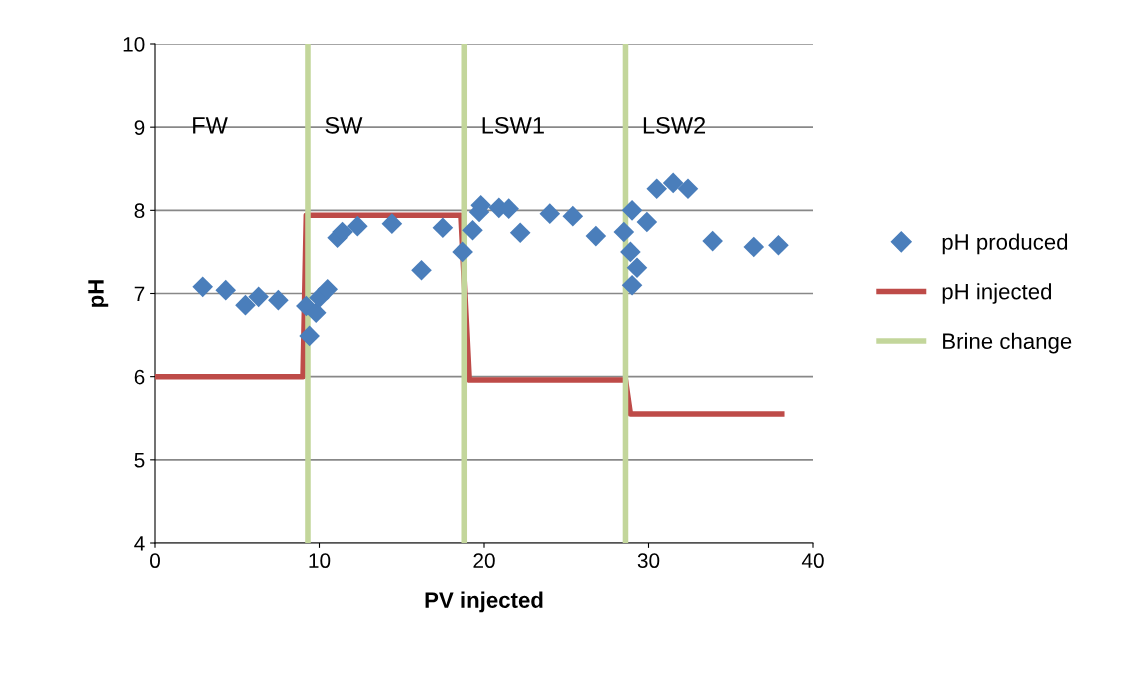 This screenshot has height=686, width=1137. I want to click on annotation: FW, so click(210, 125).